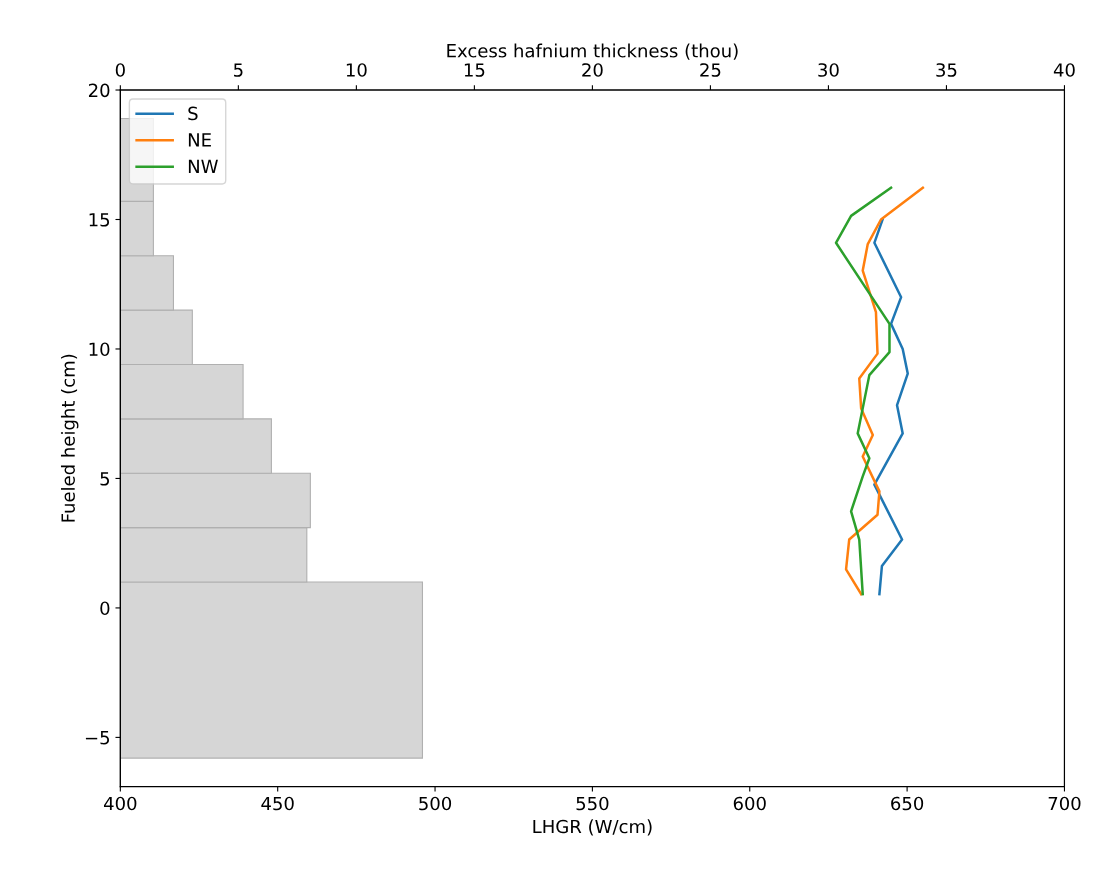 This screenshot has height=874, width=1094. I want to click on x-tick-label: 25, so click(710, 70).